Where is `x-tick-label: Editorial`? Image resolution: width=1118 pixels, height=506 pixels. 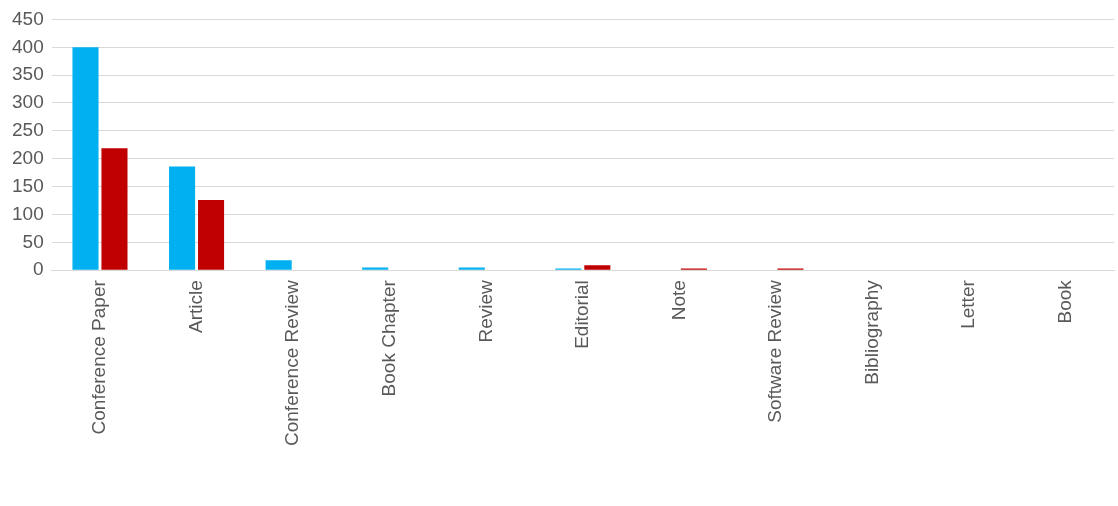 x-tick-label: Editorial is located at coordinates (582, 314).